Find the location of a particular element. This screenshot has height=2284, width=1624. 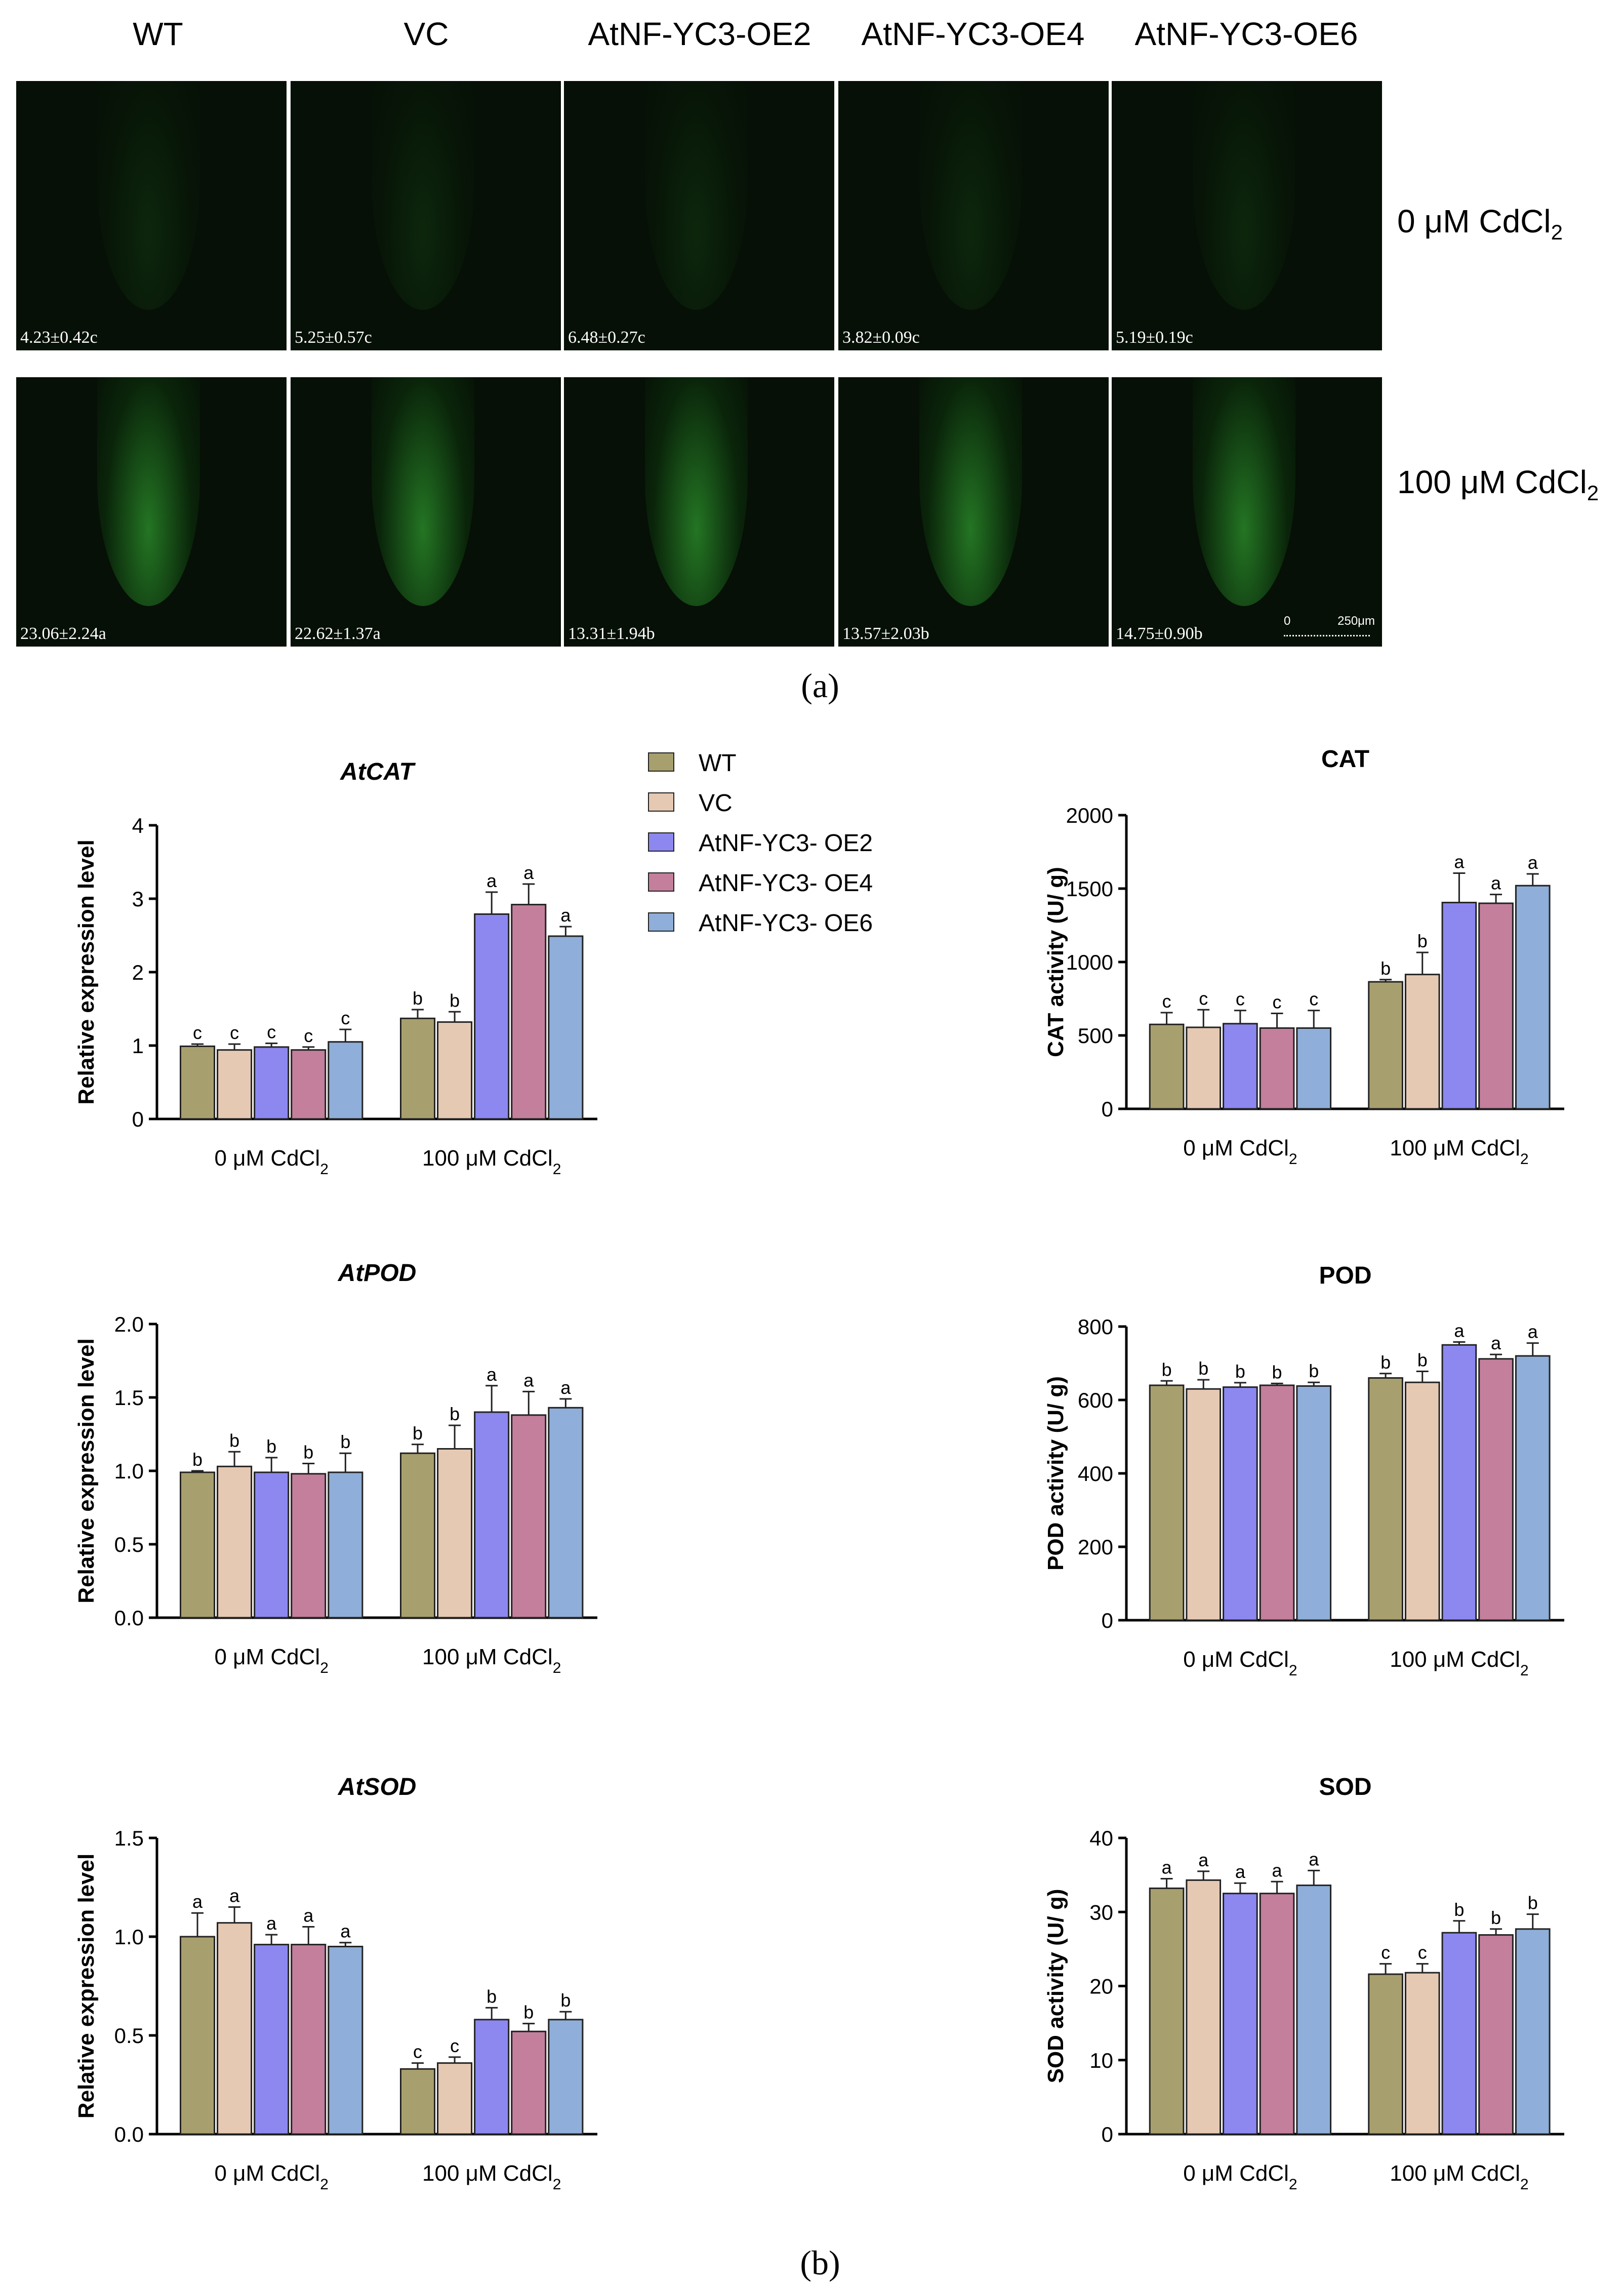

y-tick-label: 1.0 is located at coordinates (129, 1471).